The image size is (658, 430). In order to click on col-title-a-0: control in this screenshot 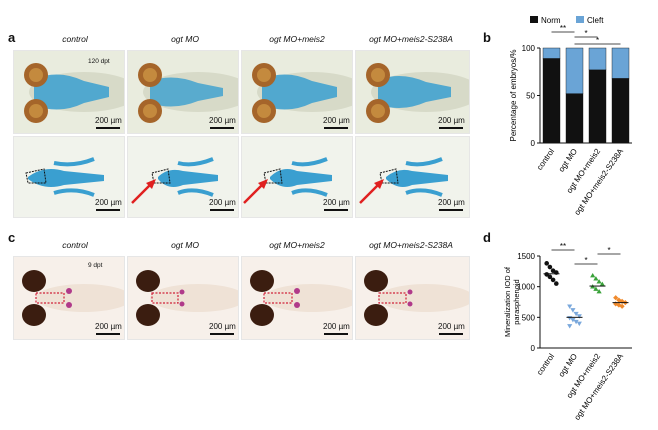, I will do `click(75, 39)`.